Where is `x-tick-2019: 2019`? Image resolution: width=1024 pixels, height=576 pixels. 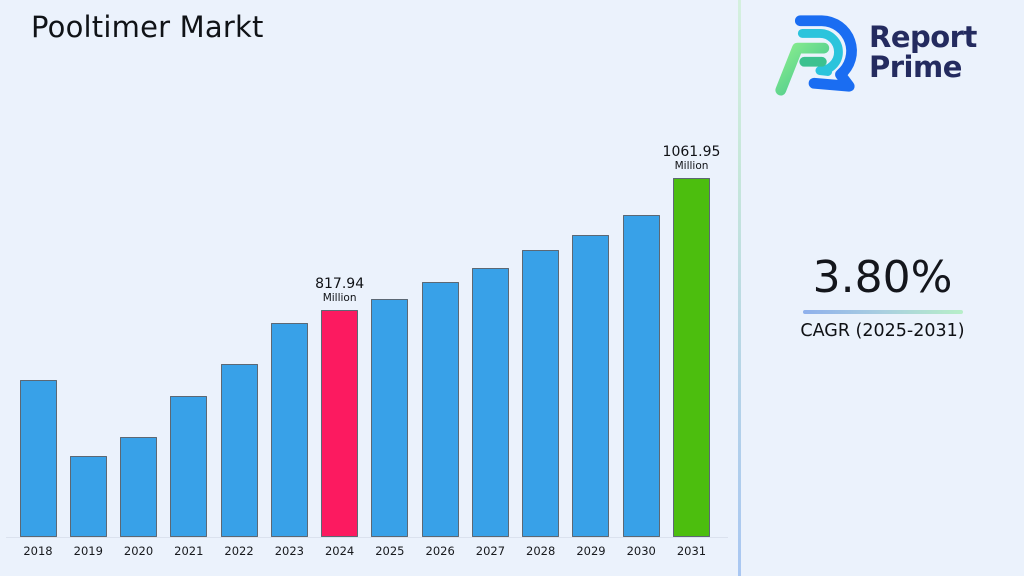 x-tick-2019: 2019 is located at coordinates (88, 551).